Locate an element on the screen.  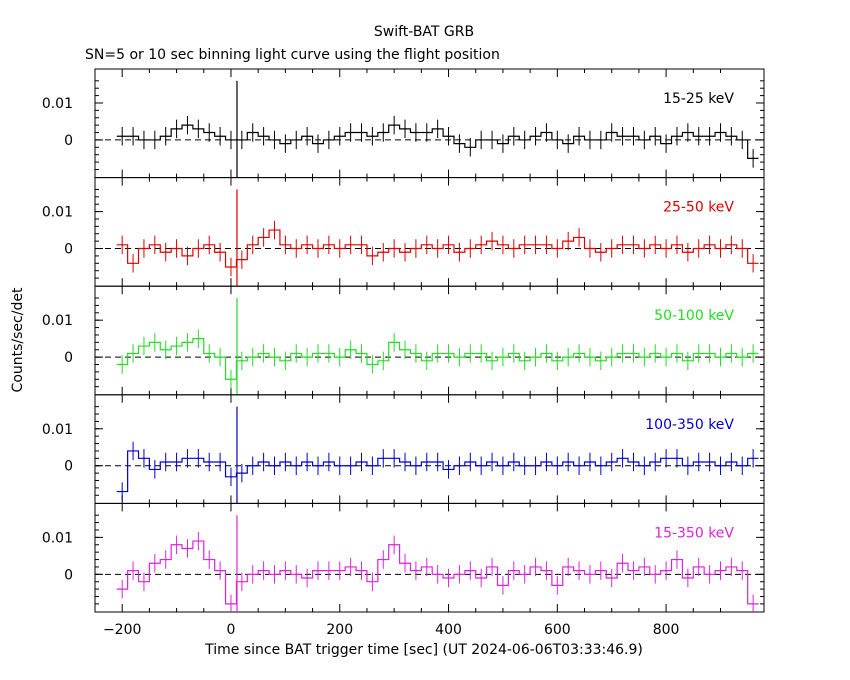
panel-4: 0 0.01 100-350 keV is located at coordinates (403, 449).